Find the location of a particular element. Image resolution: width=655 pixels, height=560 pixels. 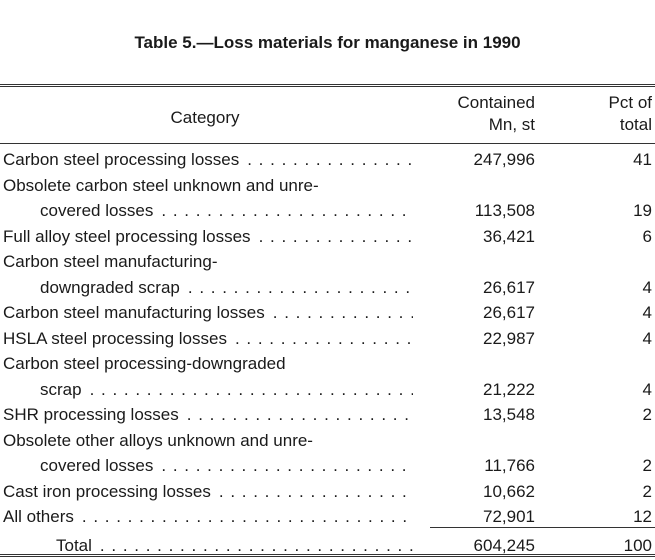

total-label-cell: Total is located at coordinates (234, 546).